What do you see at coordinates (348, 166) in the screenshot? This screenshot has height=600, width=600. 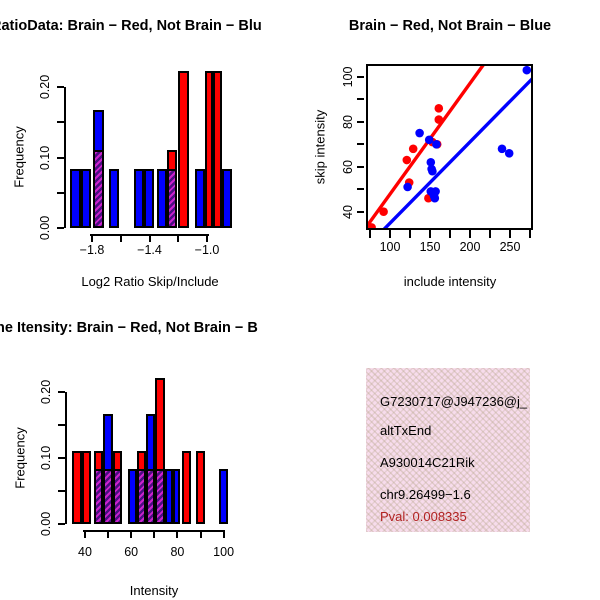 I see `scatter-y-tick-label: 60` at bounding box center [348, 166].